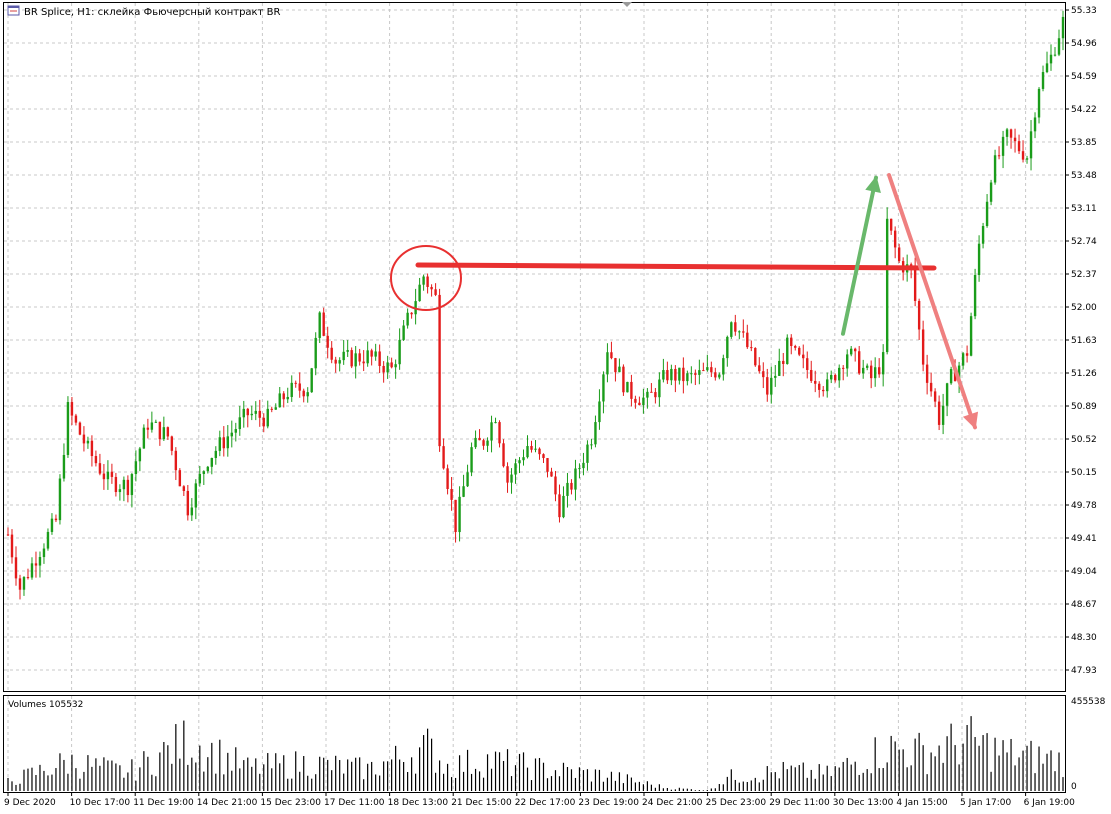 This screenshot has width=1111, height=814. I want to click on y-tick-label: 50.15, so click(1084, 473).